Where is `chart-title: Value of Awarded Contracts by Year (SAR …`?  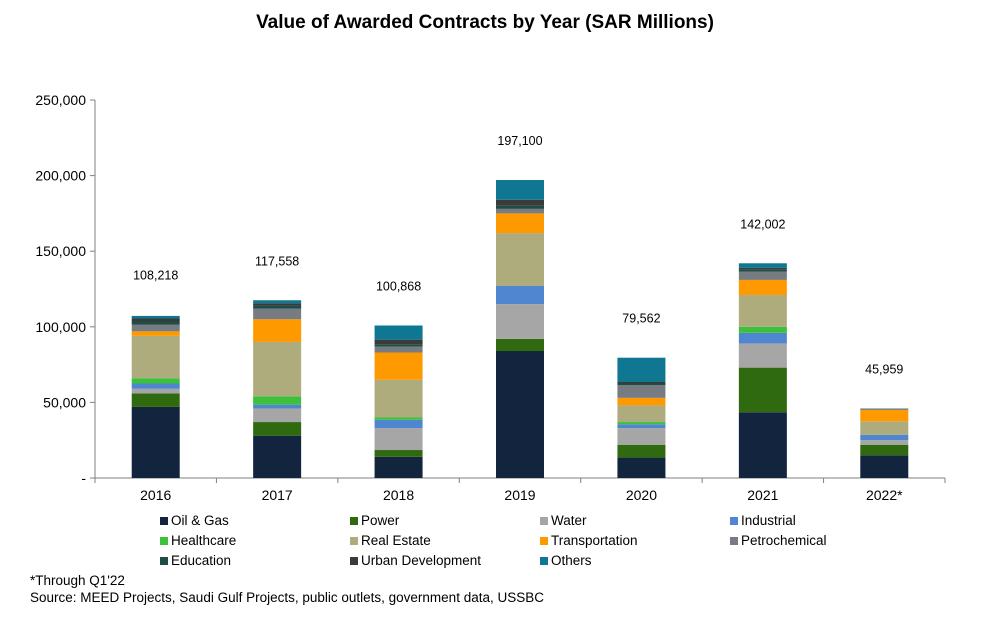
chart-title: Value of Awarded Contracts by Year (SAR … is located at coordinates (485, 22).